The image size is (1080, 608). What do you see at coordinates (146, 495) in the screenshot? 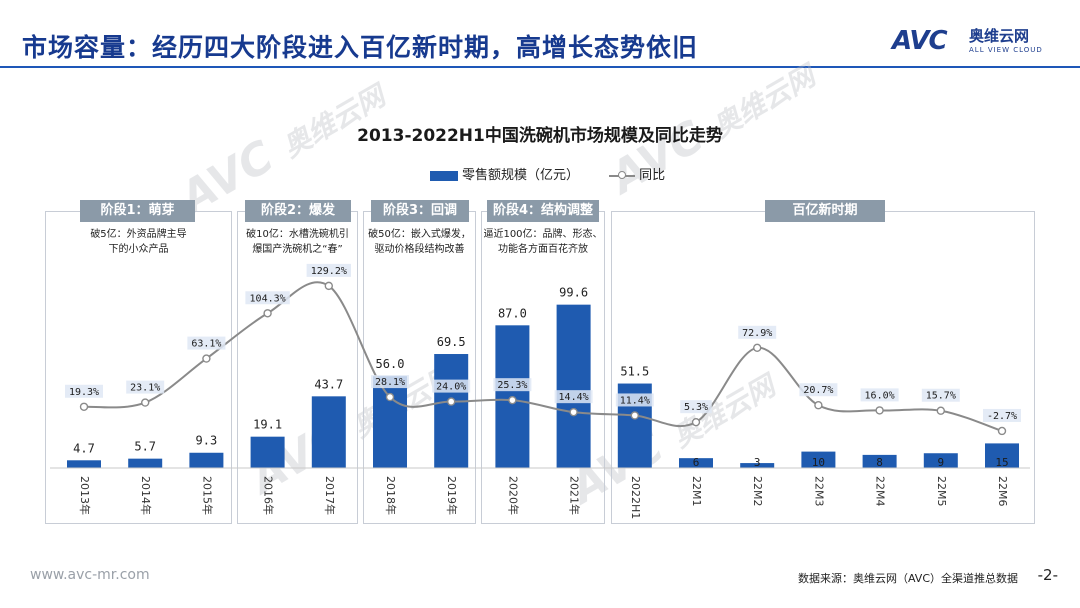
I see `x-tick-label: 2014年` at bounding box center [146, 495].